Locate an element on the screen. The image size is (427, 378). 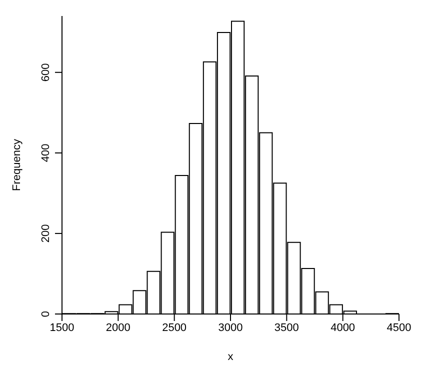
x-tick-label: 4500 is located at coordinates (399, 328).